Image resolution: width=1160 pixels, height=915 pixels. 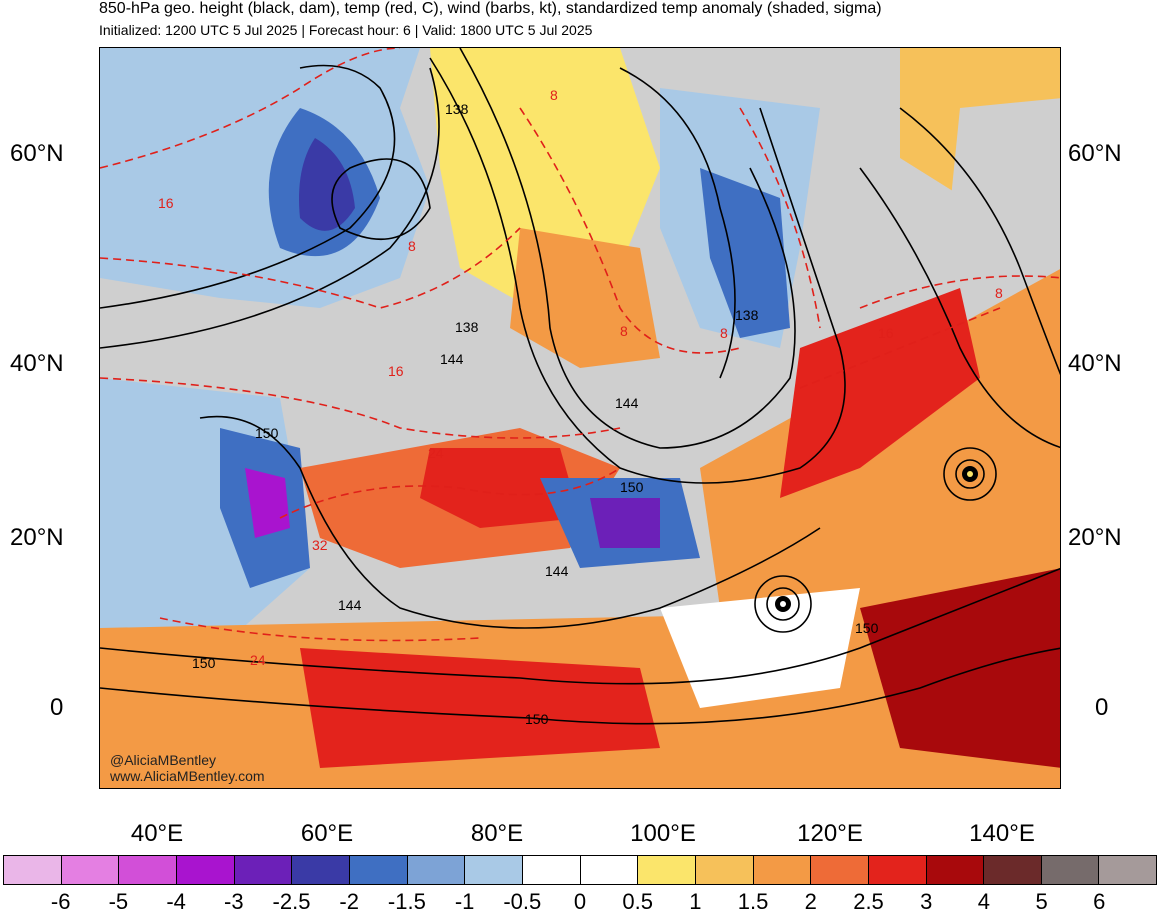 I want to click on colorbar-tick: -2, so click(x=349, y=901).